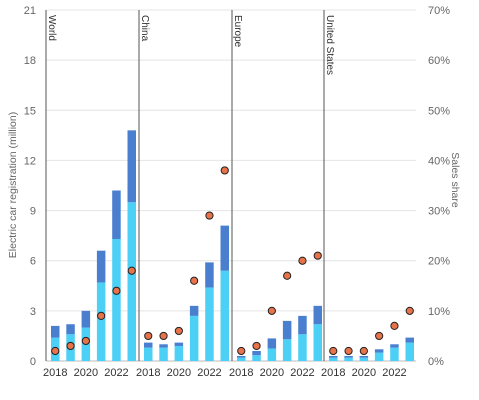 The image size is (479, 400). What do you see at coordinates (30, 186) in the screenshot?
I see `y-axis-left: 0 3 6 9 12 15 18 21` at bounding box center [30, 186].